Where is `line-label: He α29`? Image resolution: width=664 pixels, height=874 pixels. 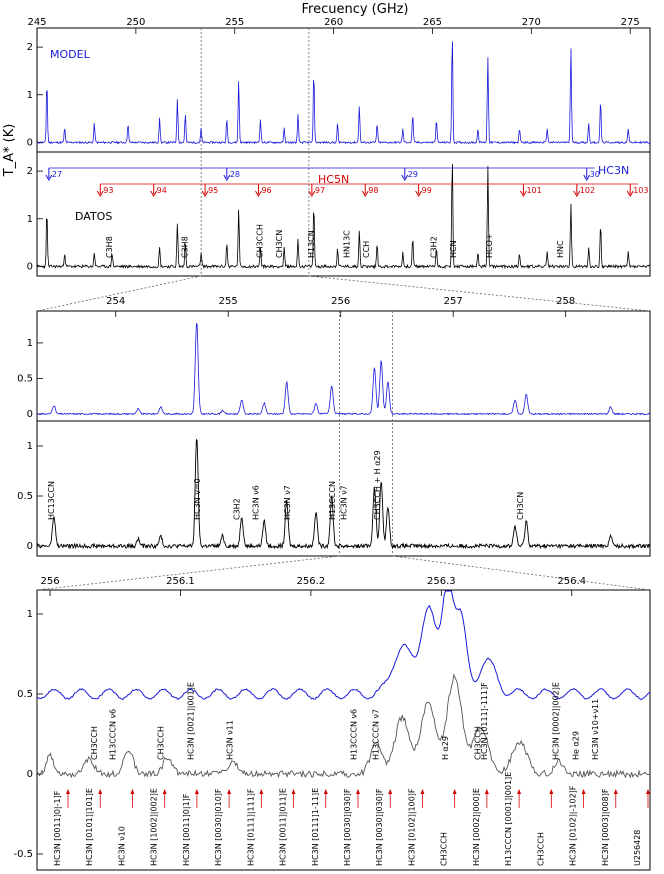
line-label: He α29 is located at coordinates (575, 745).